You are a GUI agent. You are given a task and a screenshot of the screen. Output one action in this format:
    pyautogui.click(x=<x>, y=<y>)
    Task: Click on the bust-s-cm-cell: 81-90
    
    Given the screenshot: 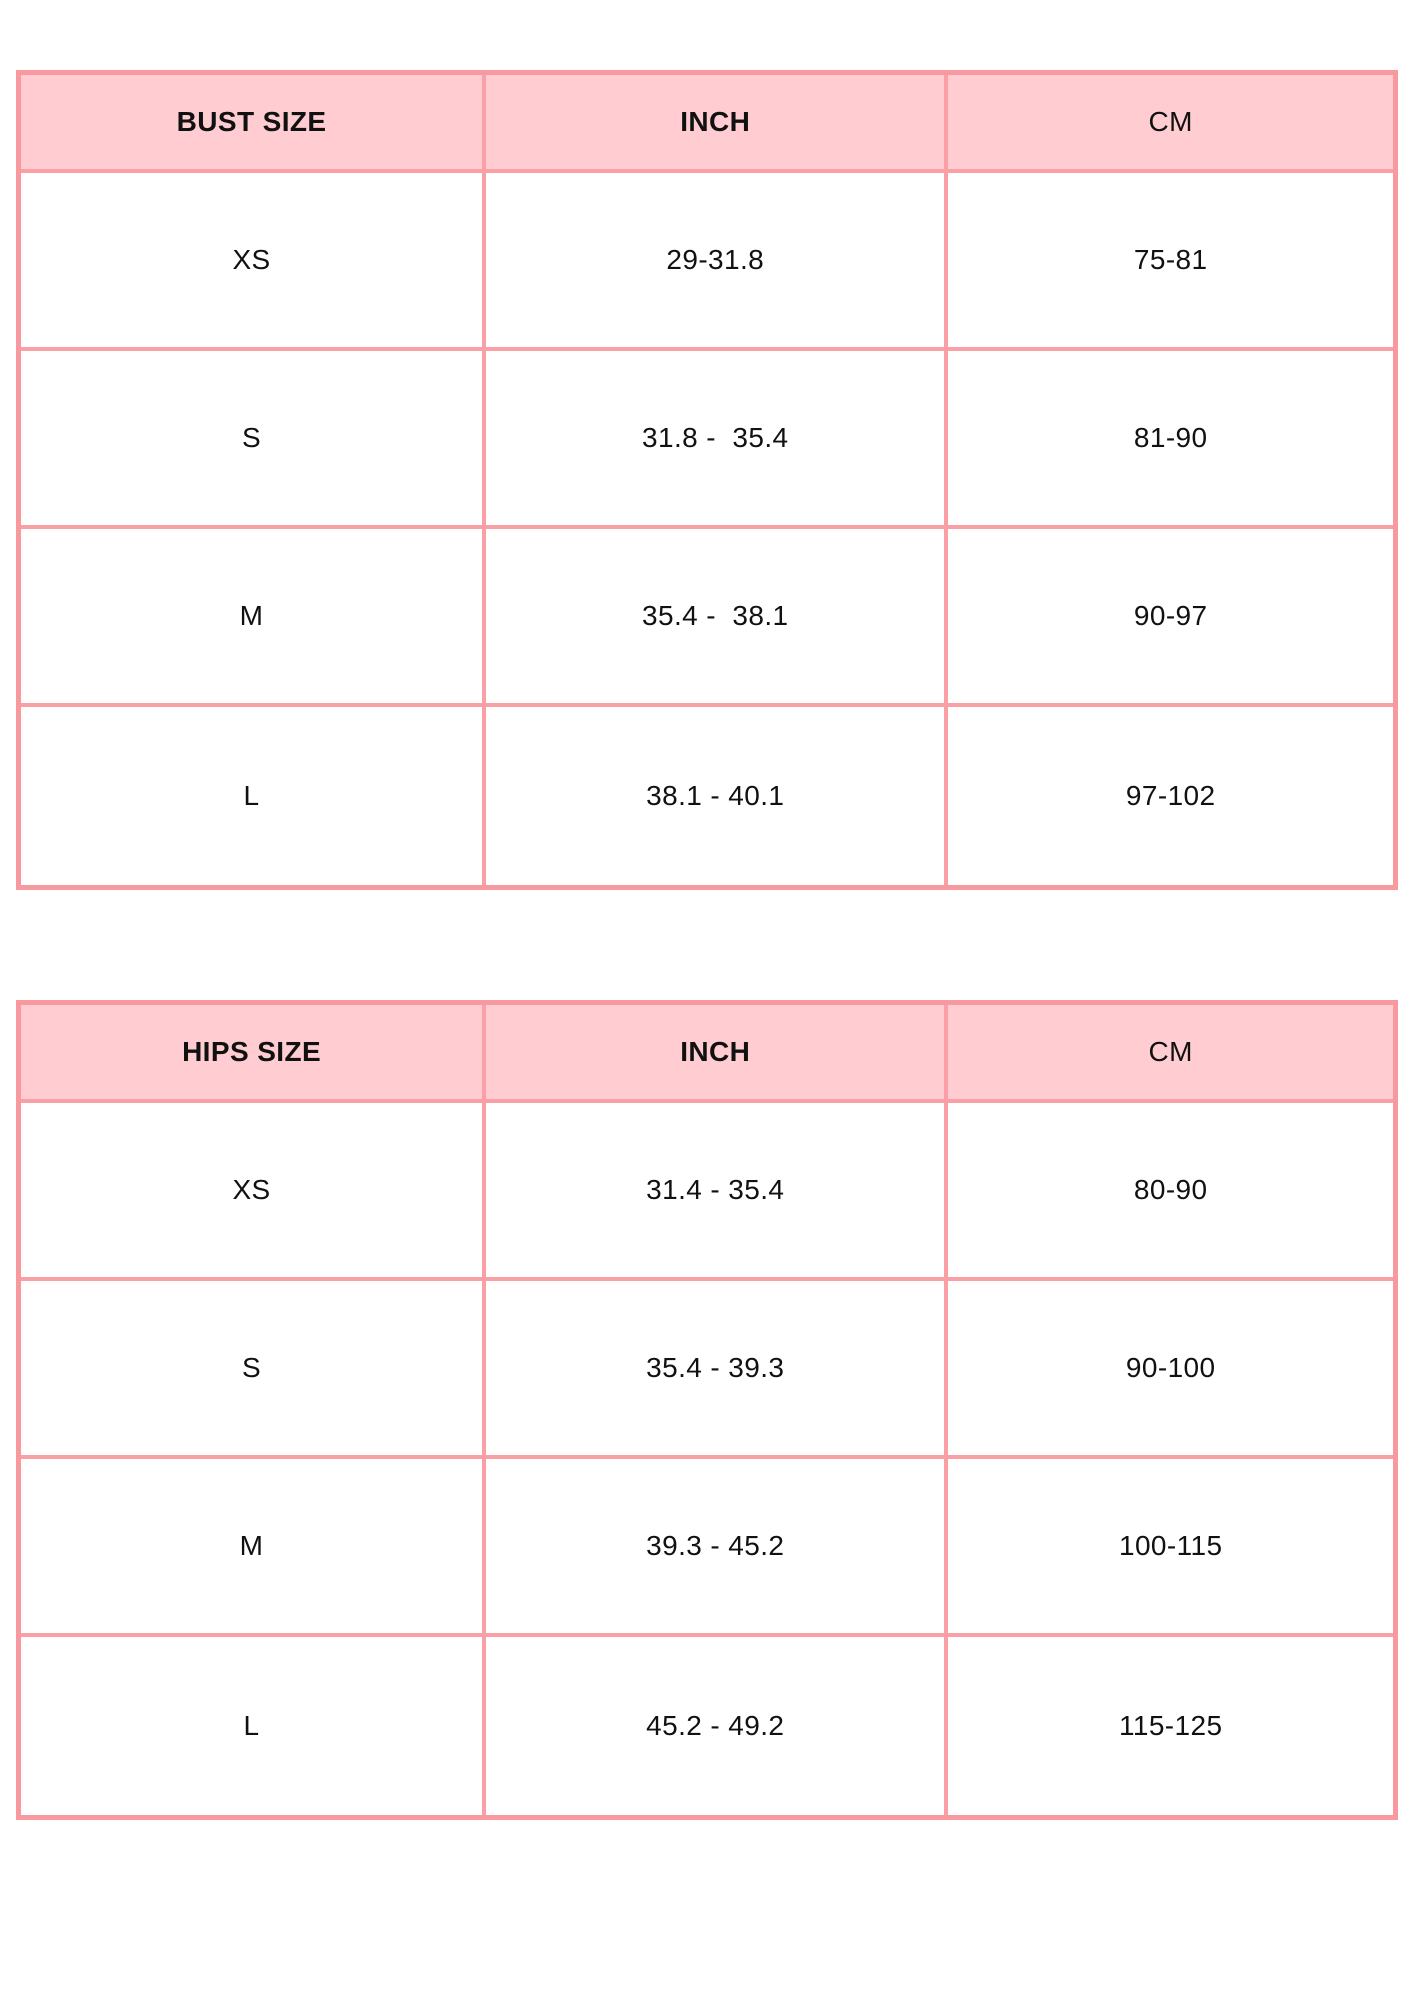 What is the action you would take?
    pyautogui.click(x=1170, y=440)
    